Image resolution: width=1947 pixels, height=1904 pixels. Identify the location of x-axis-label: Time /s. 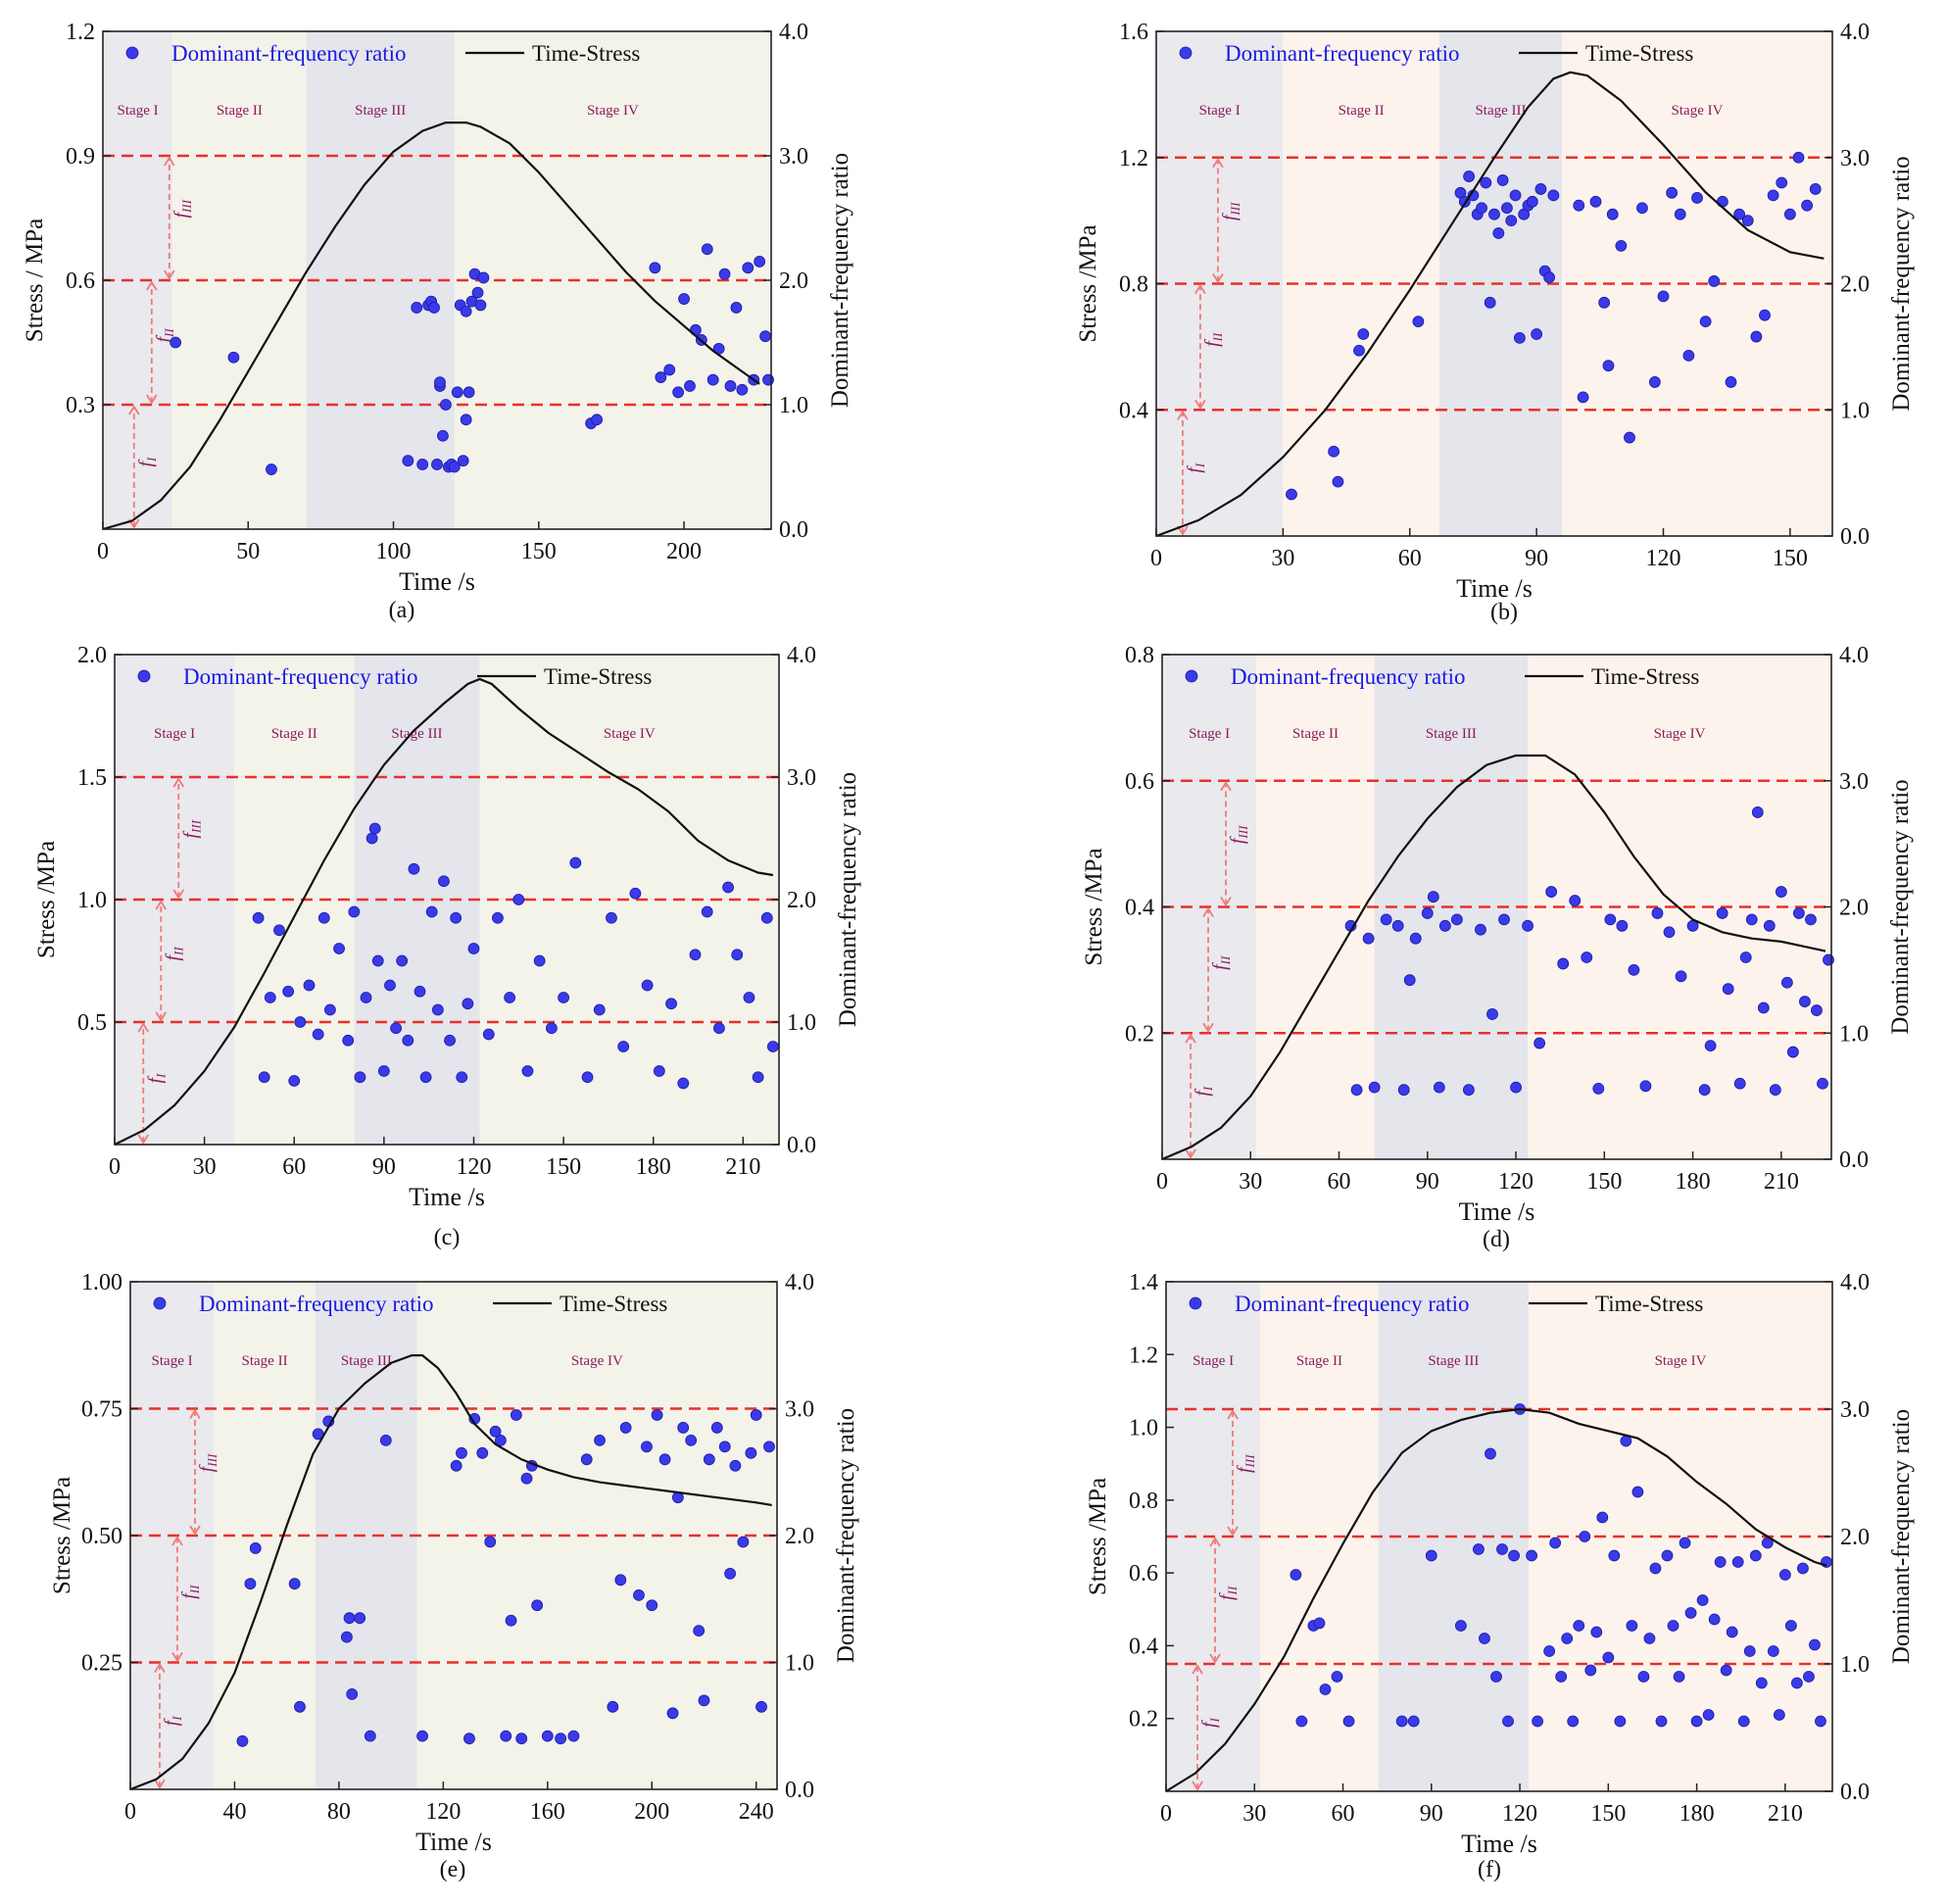
(1497, 1211).